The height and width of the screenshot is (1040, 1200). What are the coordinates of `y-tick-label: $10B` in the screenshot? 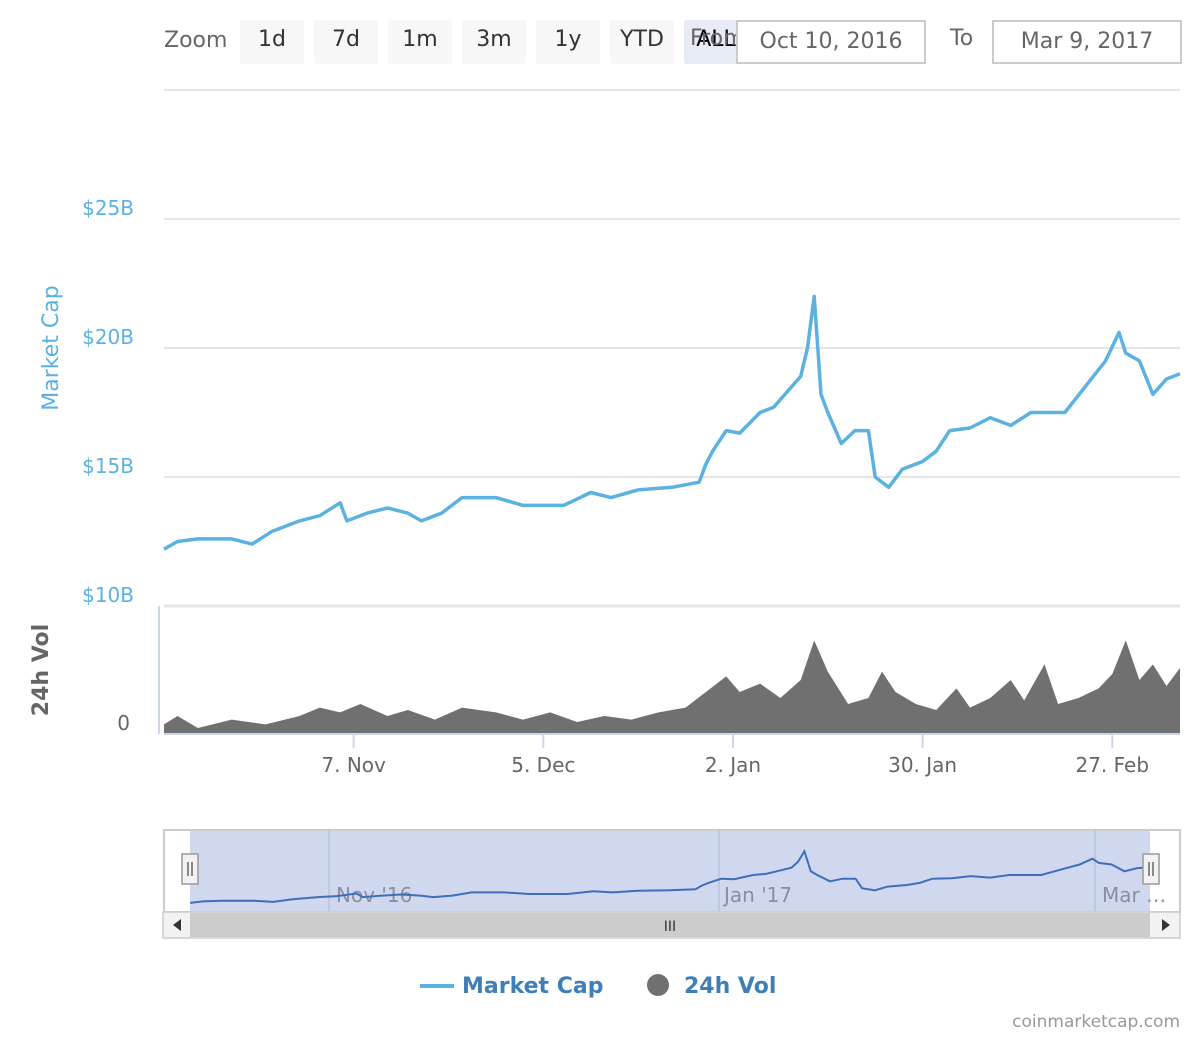 It's located at (108, 595).